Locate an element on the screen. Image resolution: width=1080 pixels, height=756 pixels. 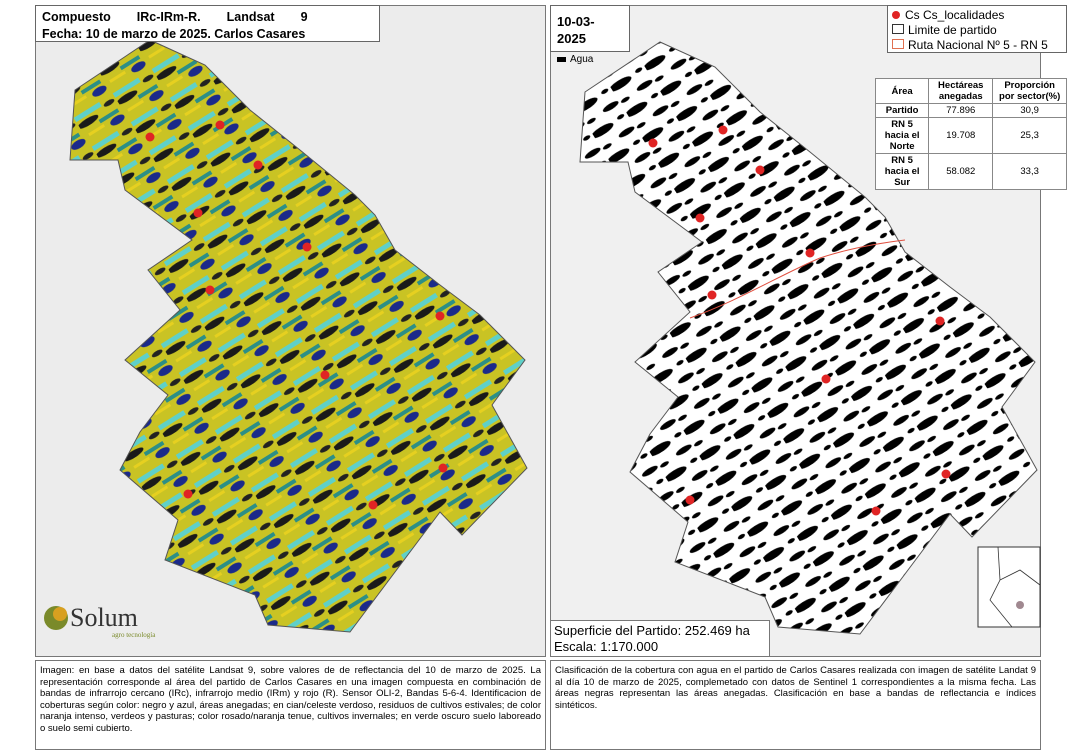
logo-sun is located at coordinates (60, 614).